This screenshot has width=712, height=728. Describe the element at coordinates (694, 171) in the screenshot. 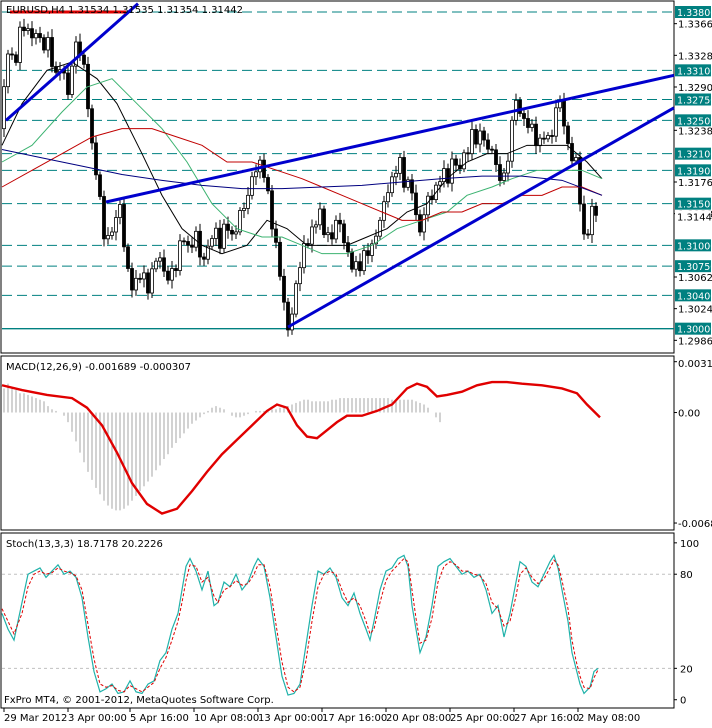

I see `level-label-text: 1.31900` at that location.